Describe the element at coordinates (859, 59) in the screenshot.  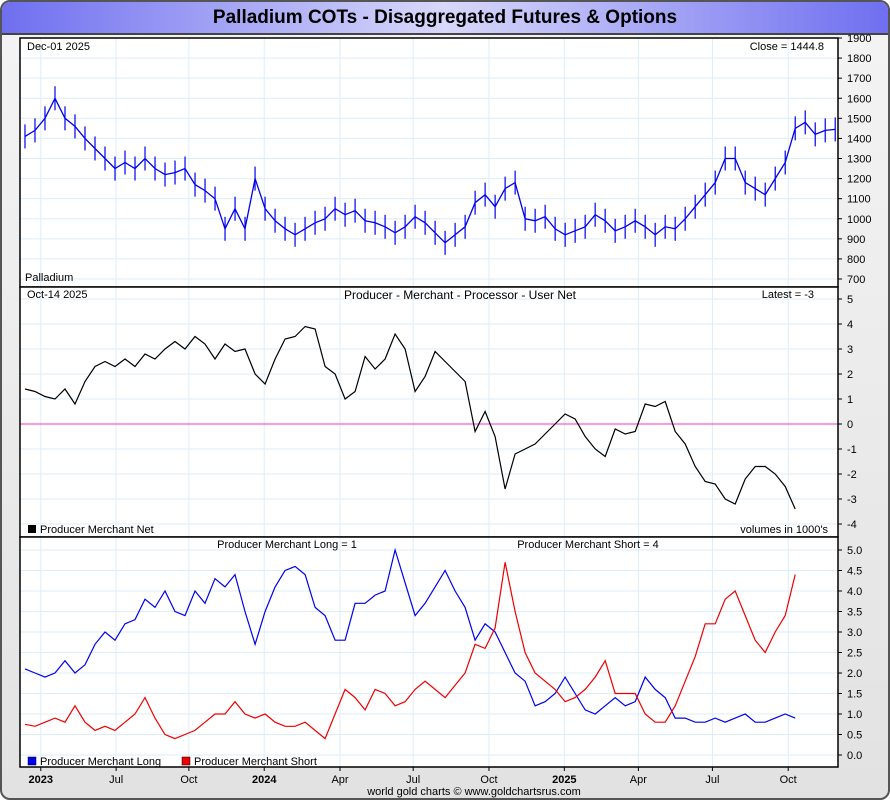
I see `y-tick-label: 1800` at that location.